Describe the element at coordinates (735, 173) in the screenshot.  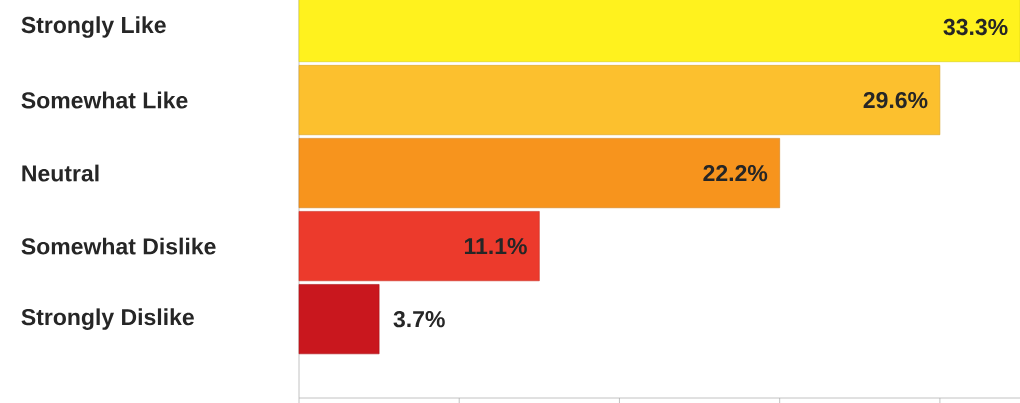
I see `data-label: 22.2%` at that location.